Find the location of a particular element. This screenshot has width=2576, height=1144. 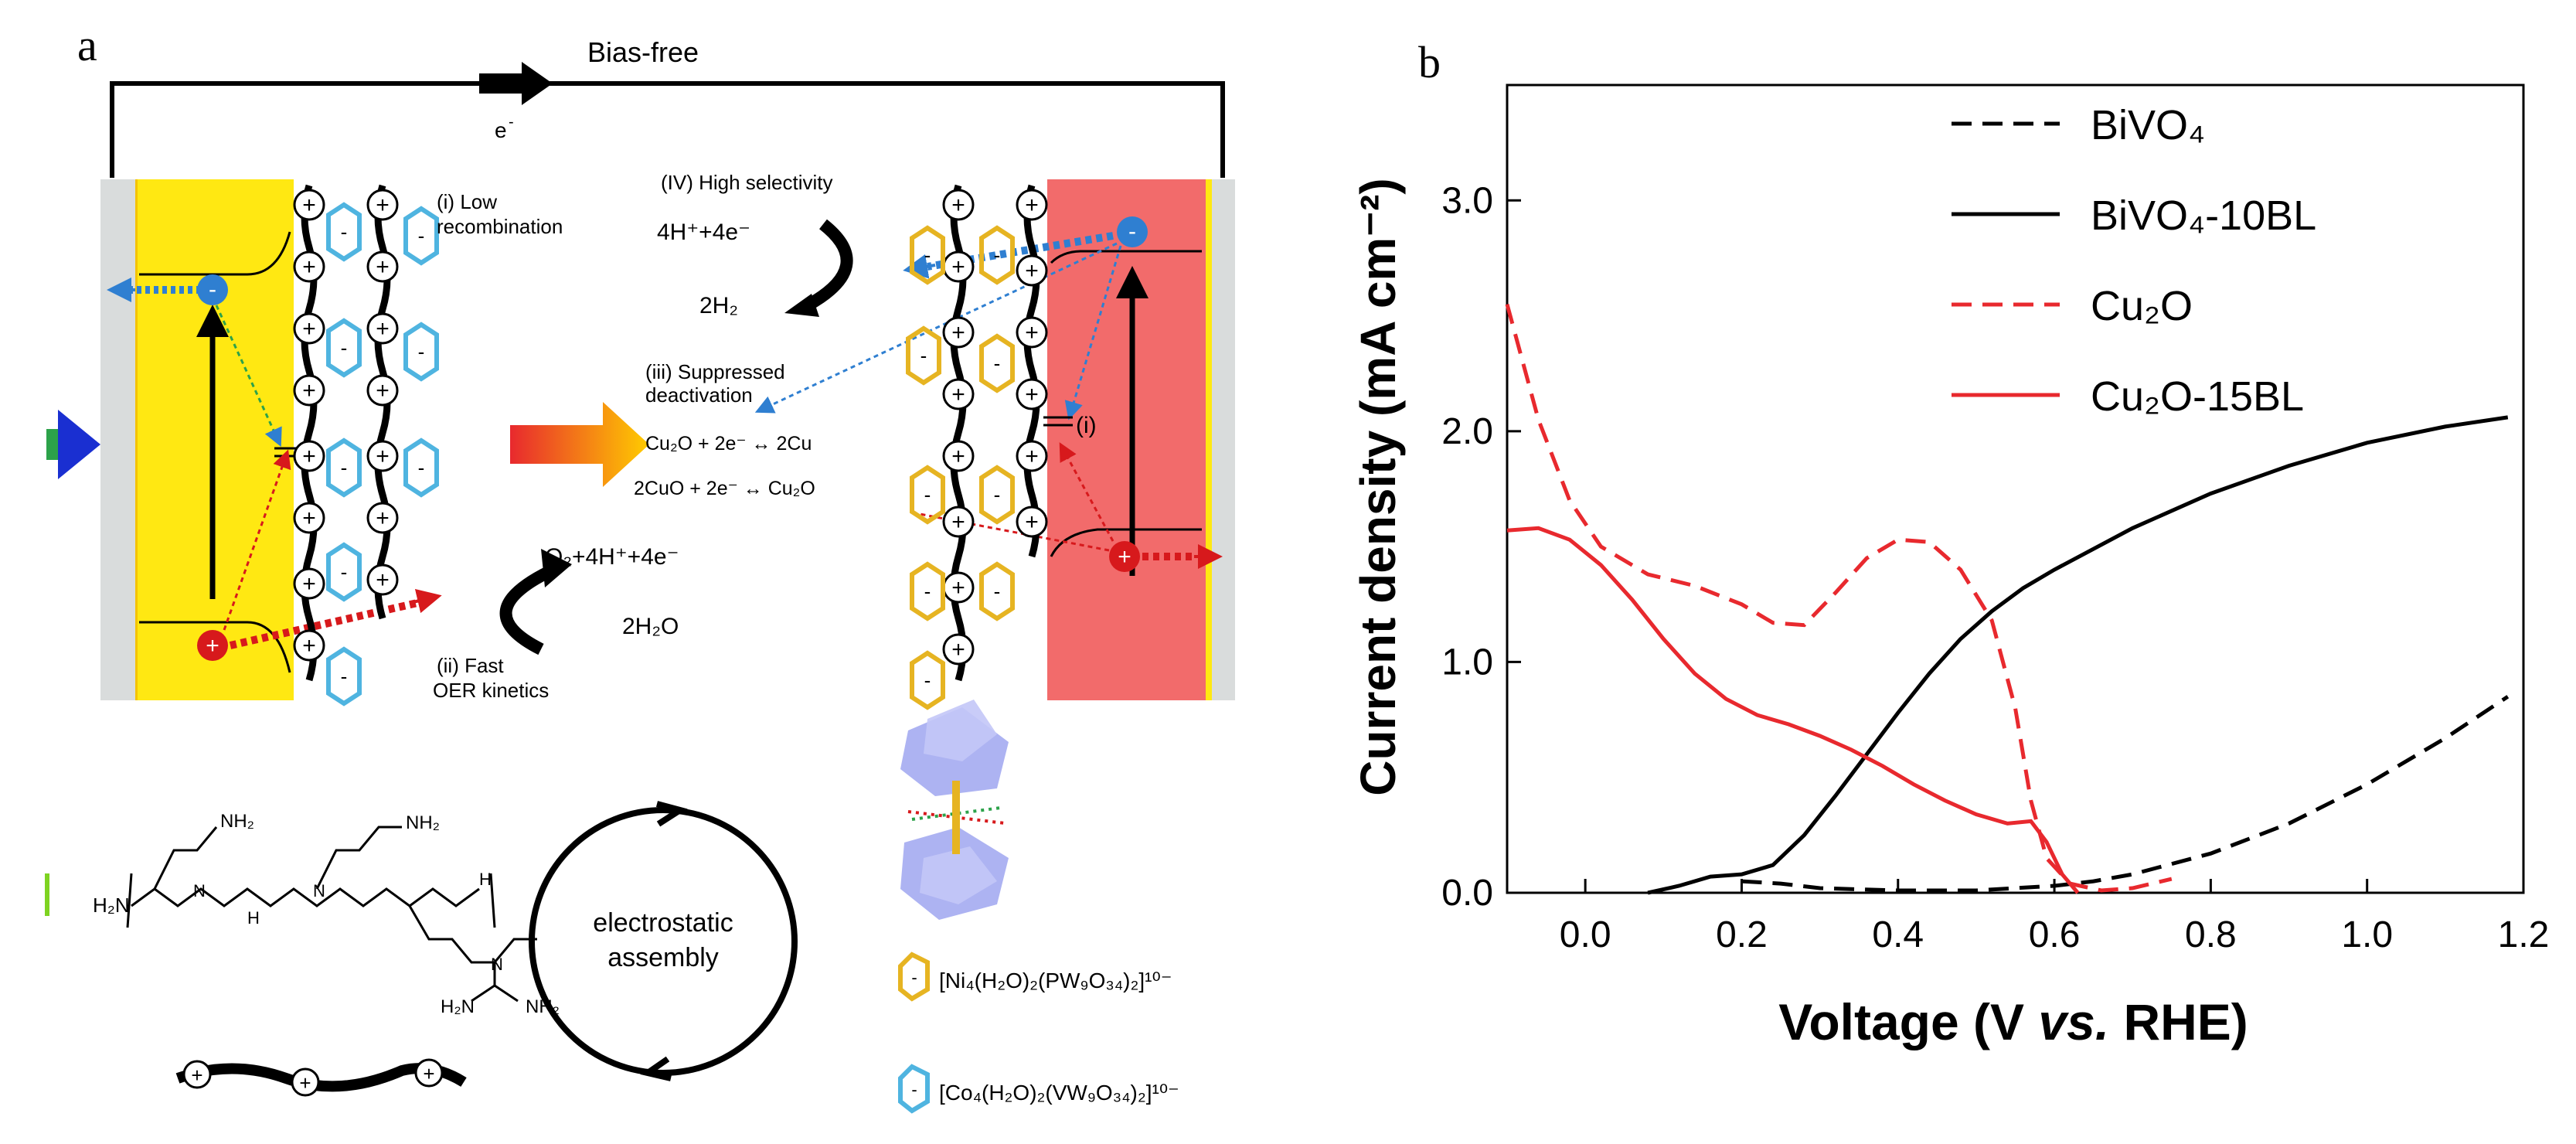

polycation-chain-icon: + + + is located at coordinates (321, 1077).